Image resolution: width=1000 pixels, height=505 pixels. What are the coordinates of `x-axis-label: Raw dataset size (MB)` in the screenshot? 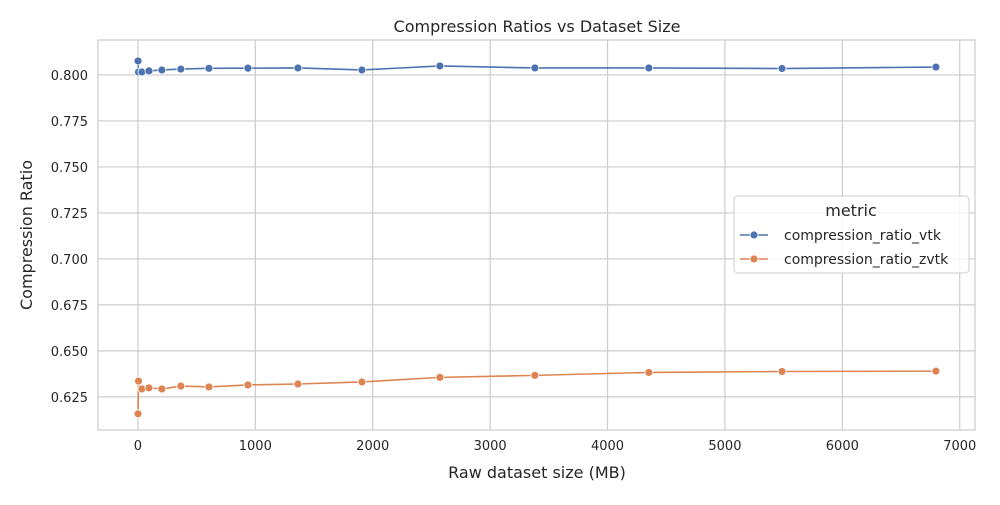 It's located at (537, 472).